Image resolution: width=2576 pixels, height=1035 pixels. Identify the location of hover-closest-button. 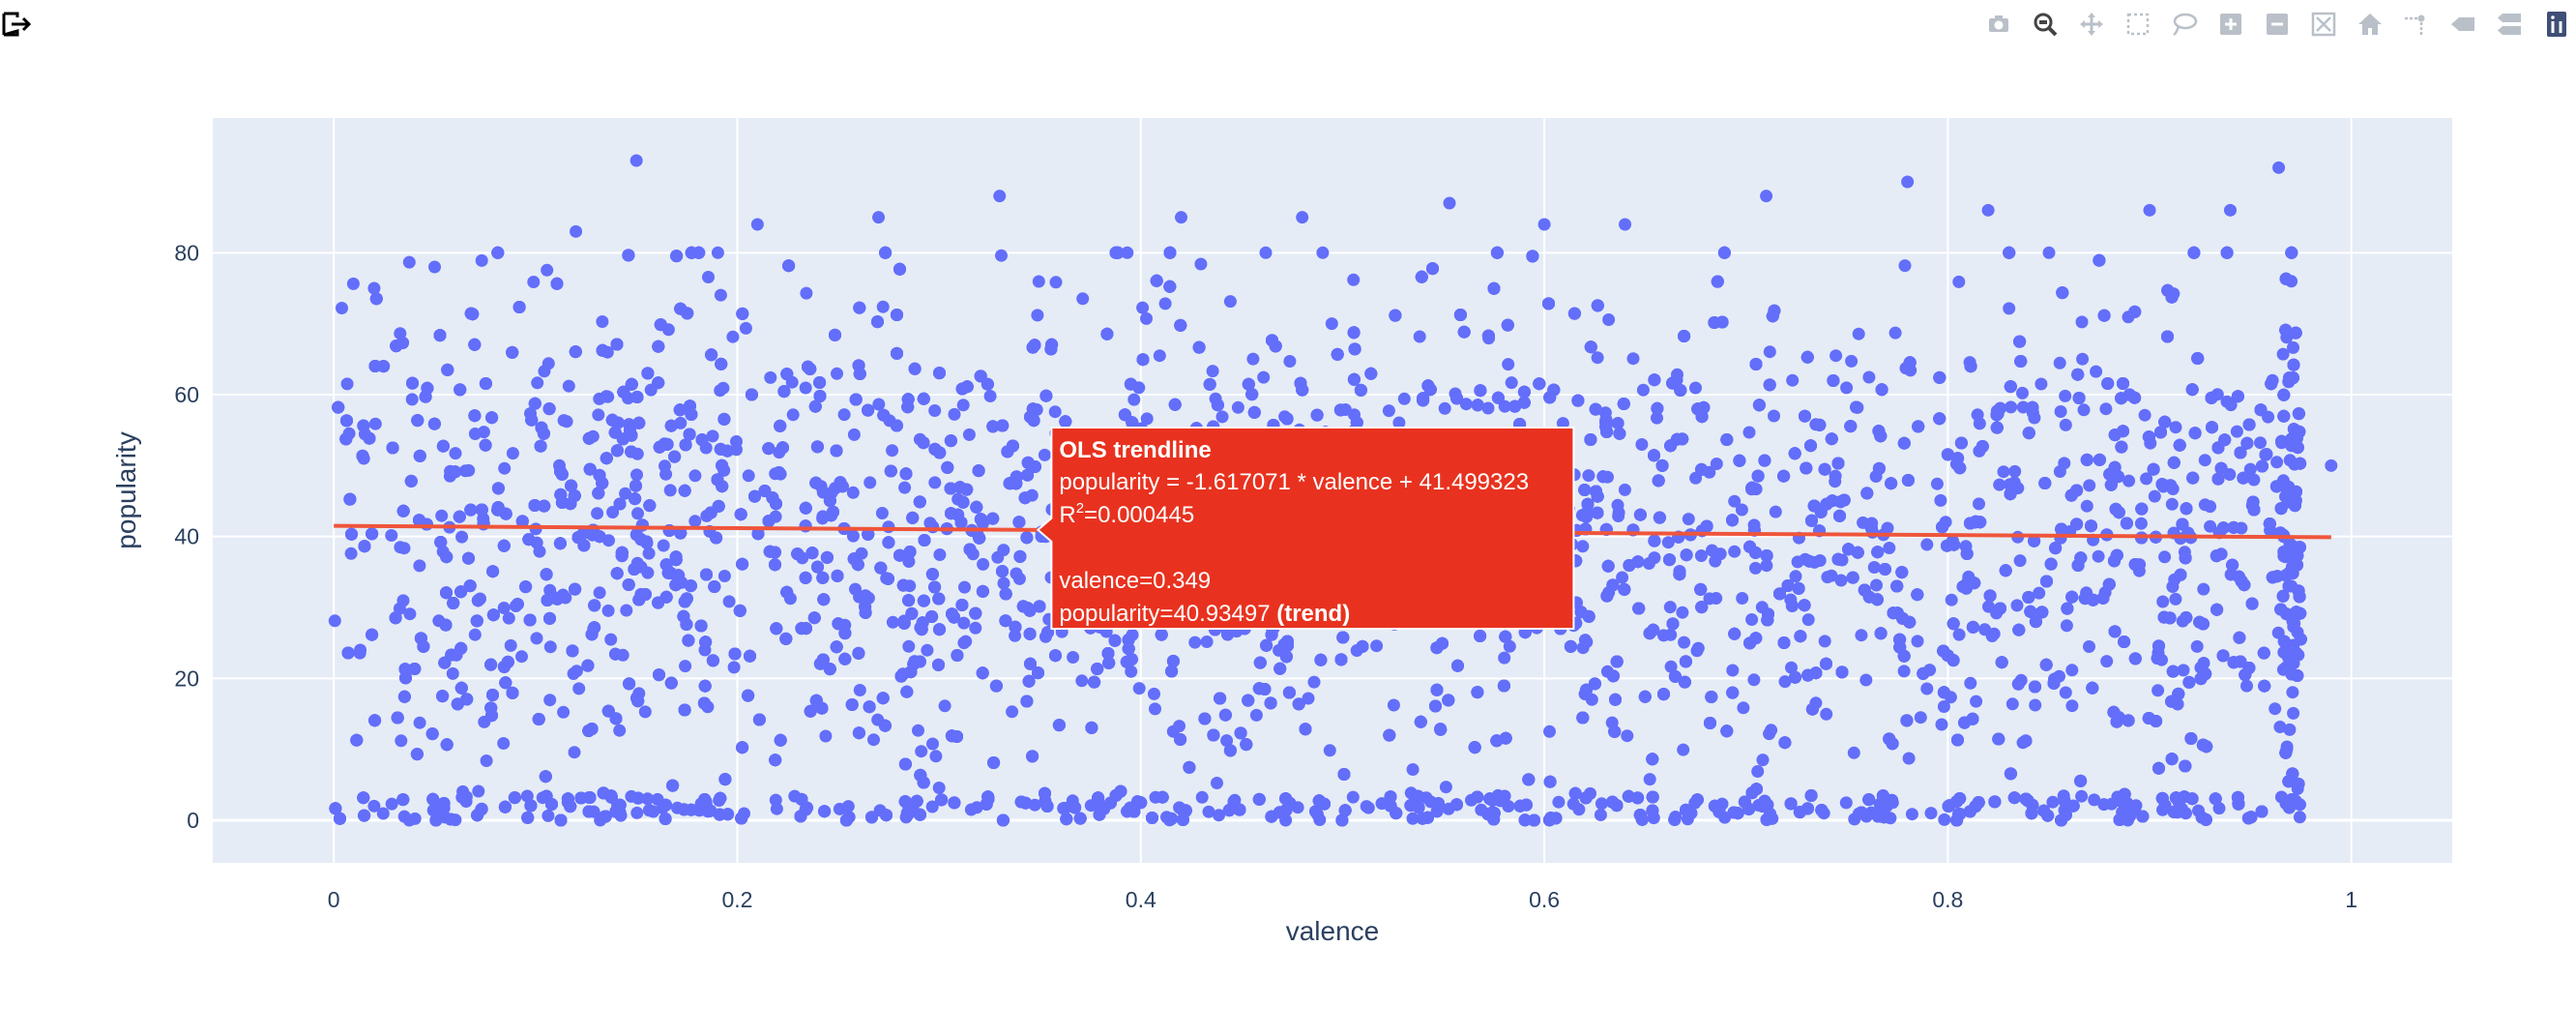
(2463, 24).